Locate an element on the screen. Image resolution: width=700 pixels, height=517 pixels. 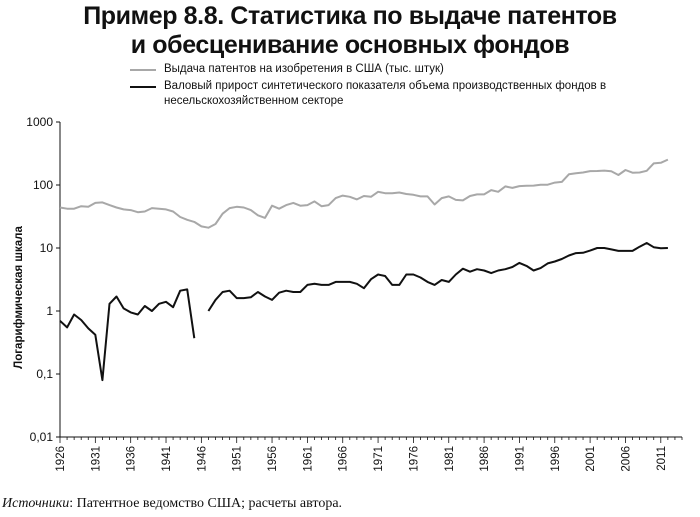
x-tick-label: 1981 is located at coordinates (450, 459).